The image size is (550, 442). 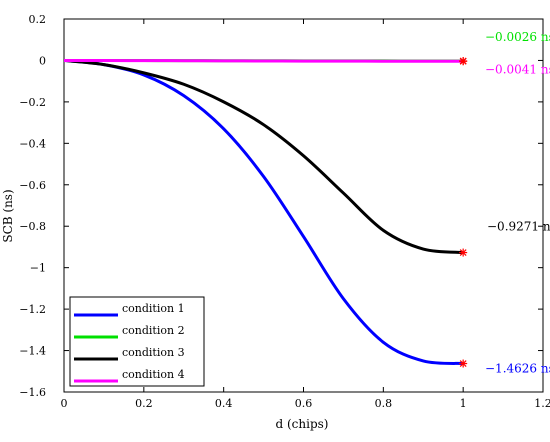 I want to click on end-value-label-2: −0.0026 ns, so click(x=517, y=37).